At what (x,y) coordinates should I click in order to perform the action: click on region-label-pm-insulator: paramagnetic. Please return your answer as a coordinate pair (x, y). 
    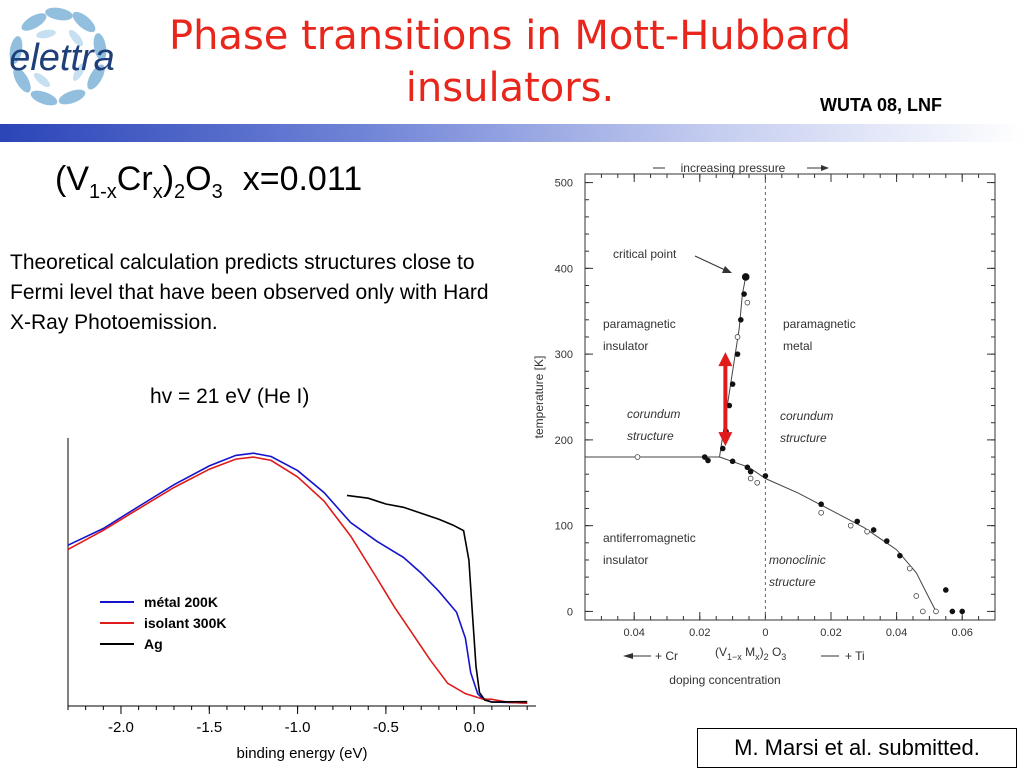
    Looking at the image, I should click on (639, 324).